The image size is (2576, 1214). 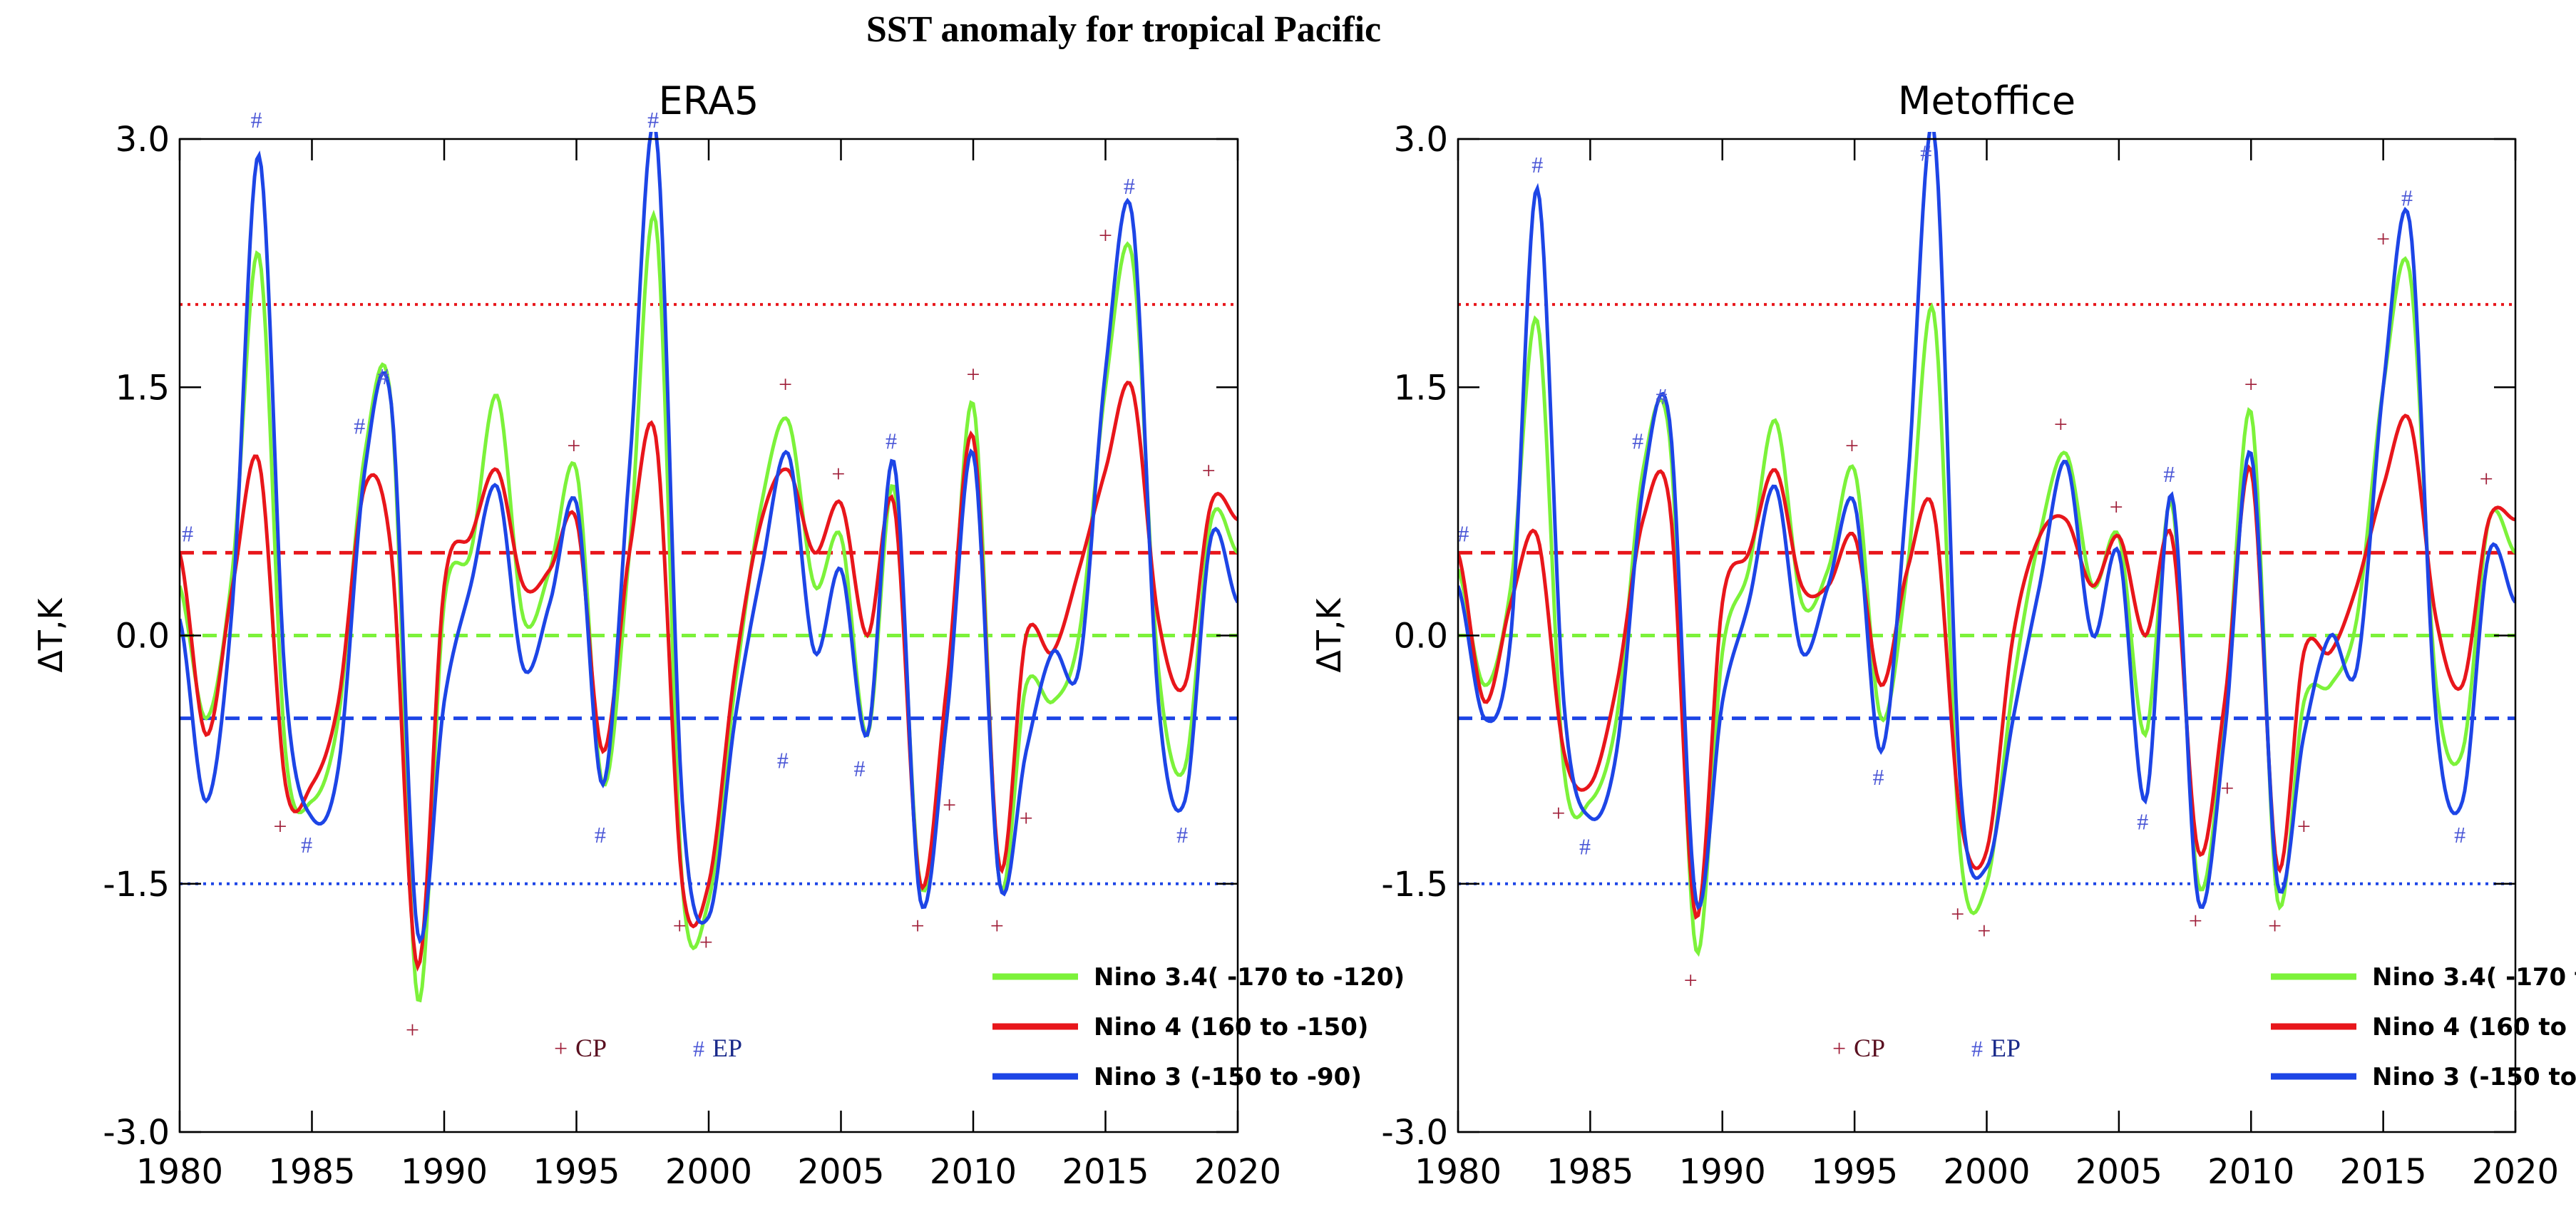 I want to click on panel-title: Metoffice, so click(x=1986, y=100).